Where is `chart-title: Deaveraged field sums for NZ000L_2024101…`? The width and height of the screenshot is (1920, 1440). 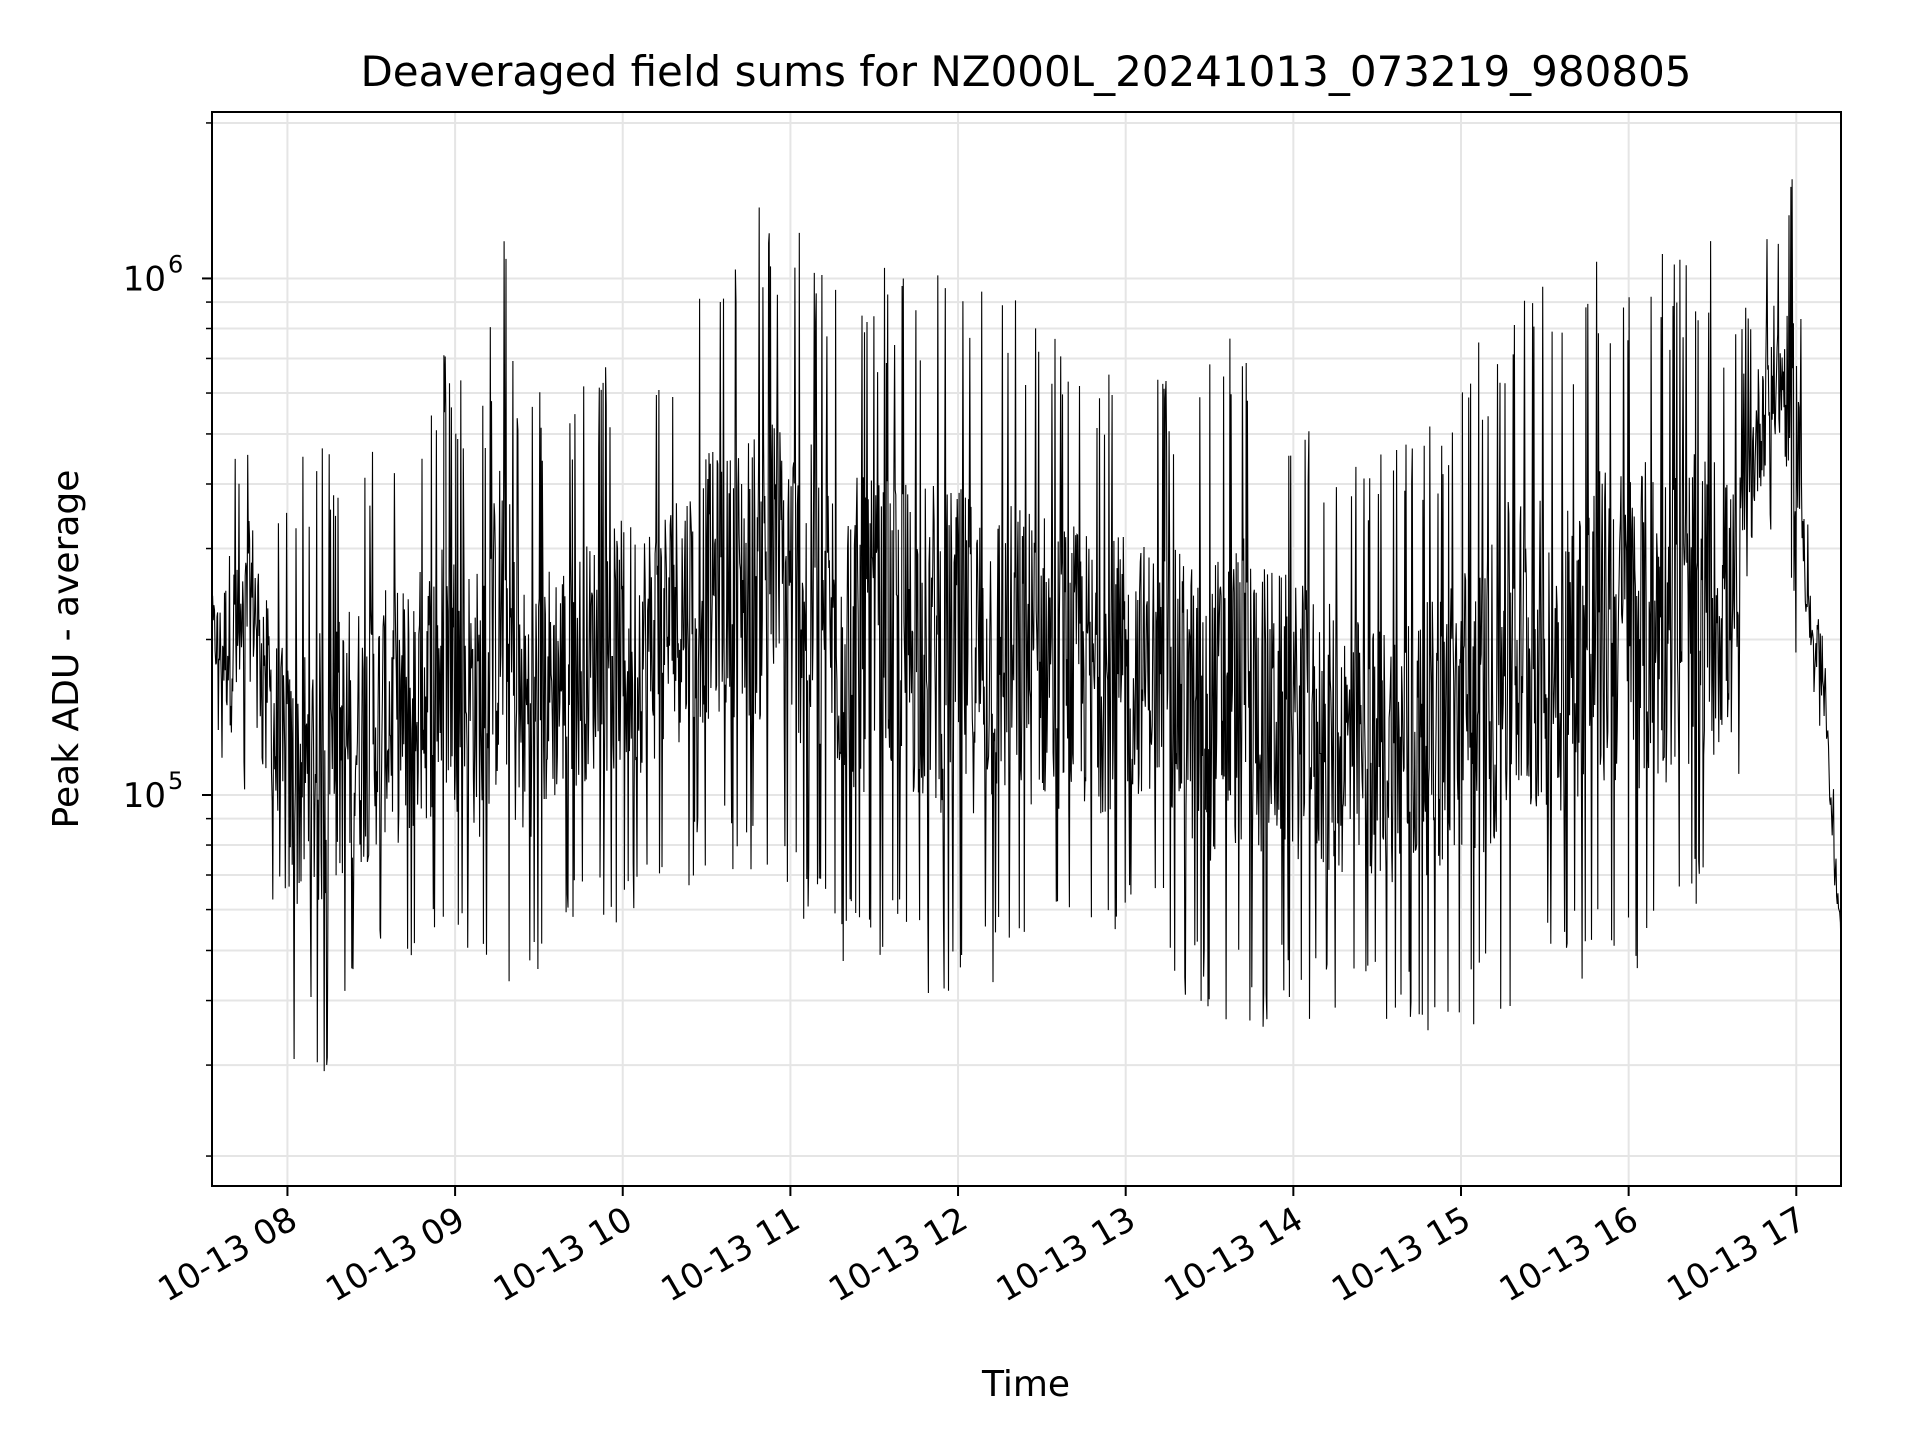 chart-title: Deaveraged field sums for NZ000L_2024101… is located at coordinates (1025, 71).